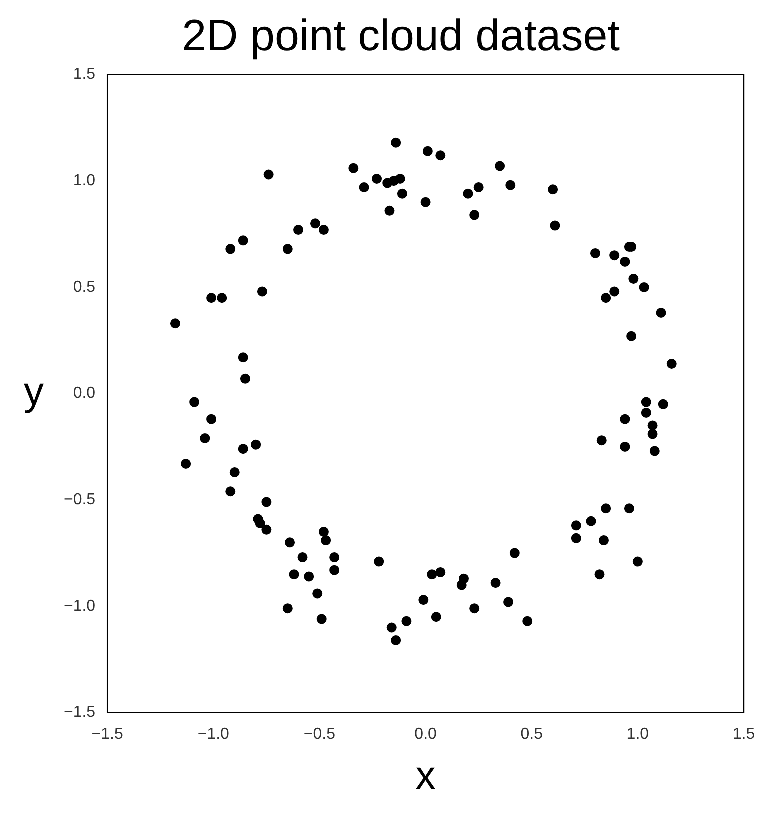  Describe the element at coordinates (84, 393) in the screenshot. I see `y-tick-label: 0.0` at that location.